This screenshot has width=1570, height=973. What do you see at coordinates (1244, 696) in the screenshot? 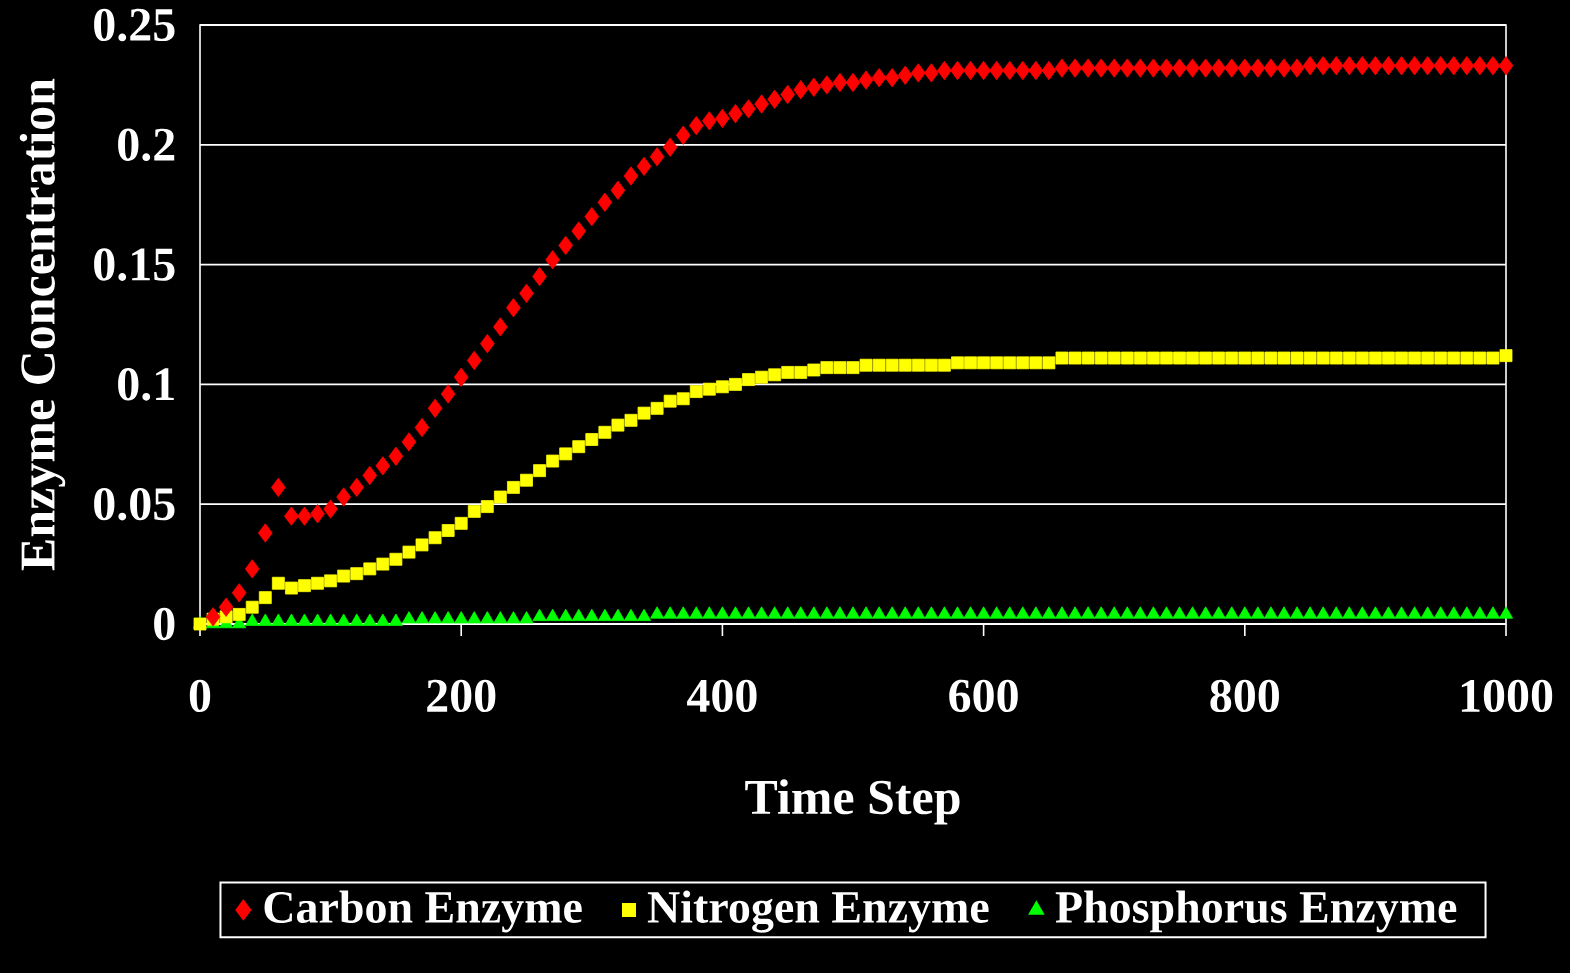
I see `x-tick-label: 800` at bounding box center [1244, 696].